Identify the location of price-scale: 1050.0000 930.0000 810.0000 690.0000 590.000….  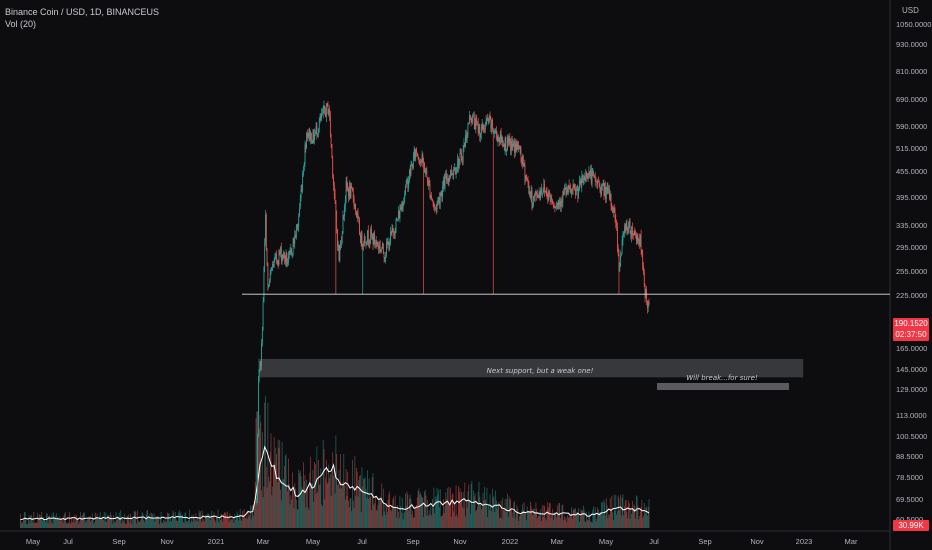
(913, 272).